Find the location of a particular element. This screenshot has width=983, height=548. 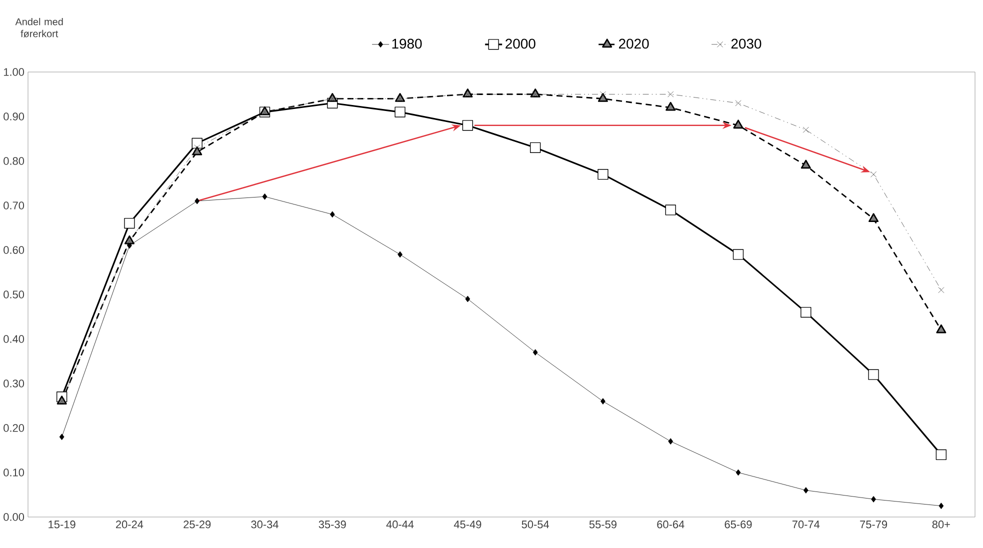

x-tick-label: 50-54 is located at coordinates (536, 524).